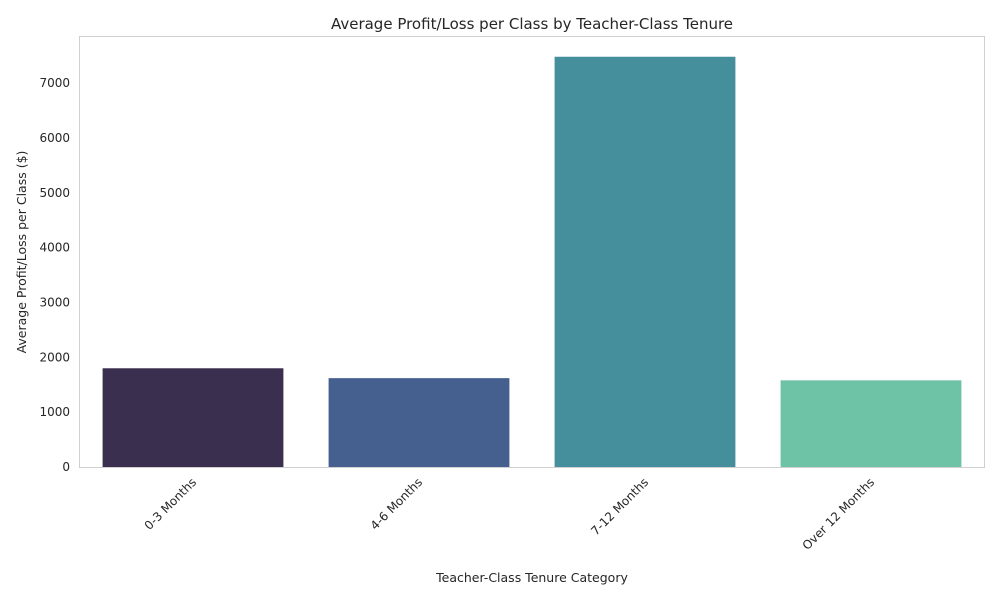 This screenshot has width=1000, height=600. Describe the element at coordinates (839, 514) in the screenshot. I see `x-tick-label: Over 12 Months` at that location.